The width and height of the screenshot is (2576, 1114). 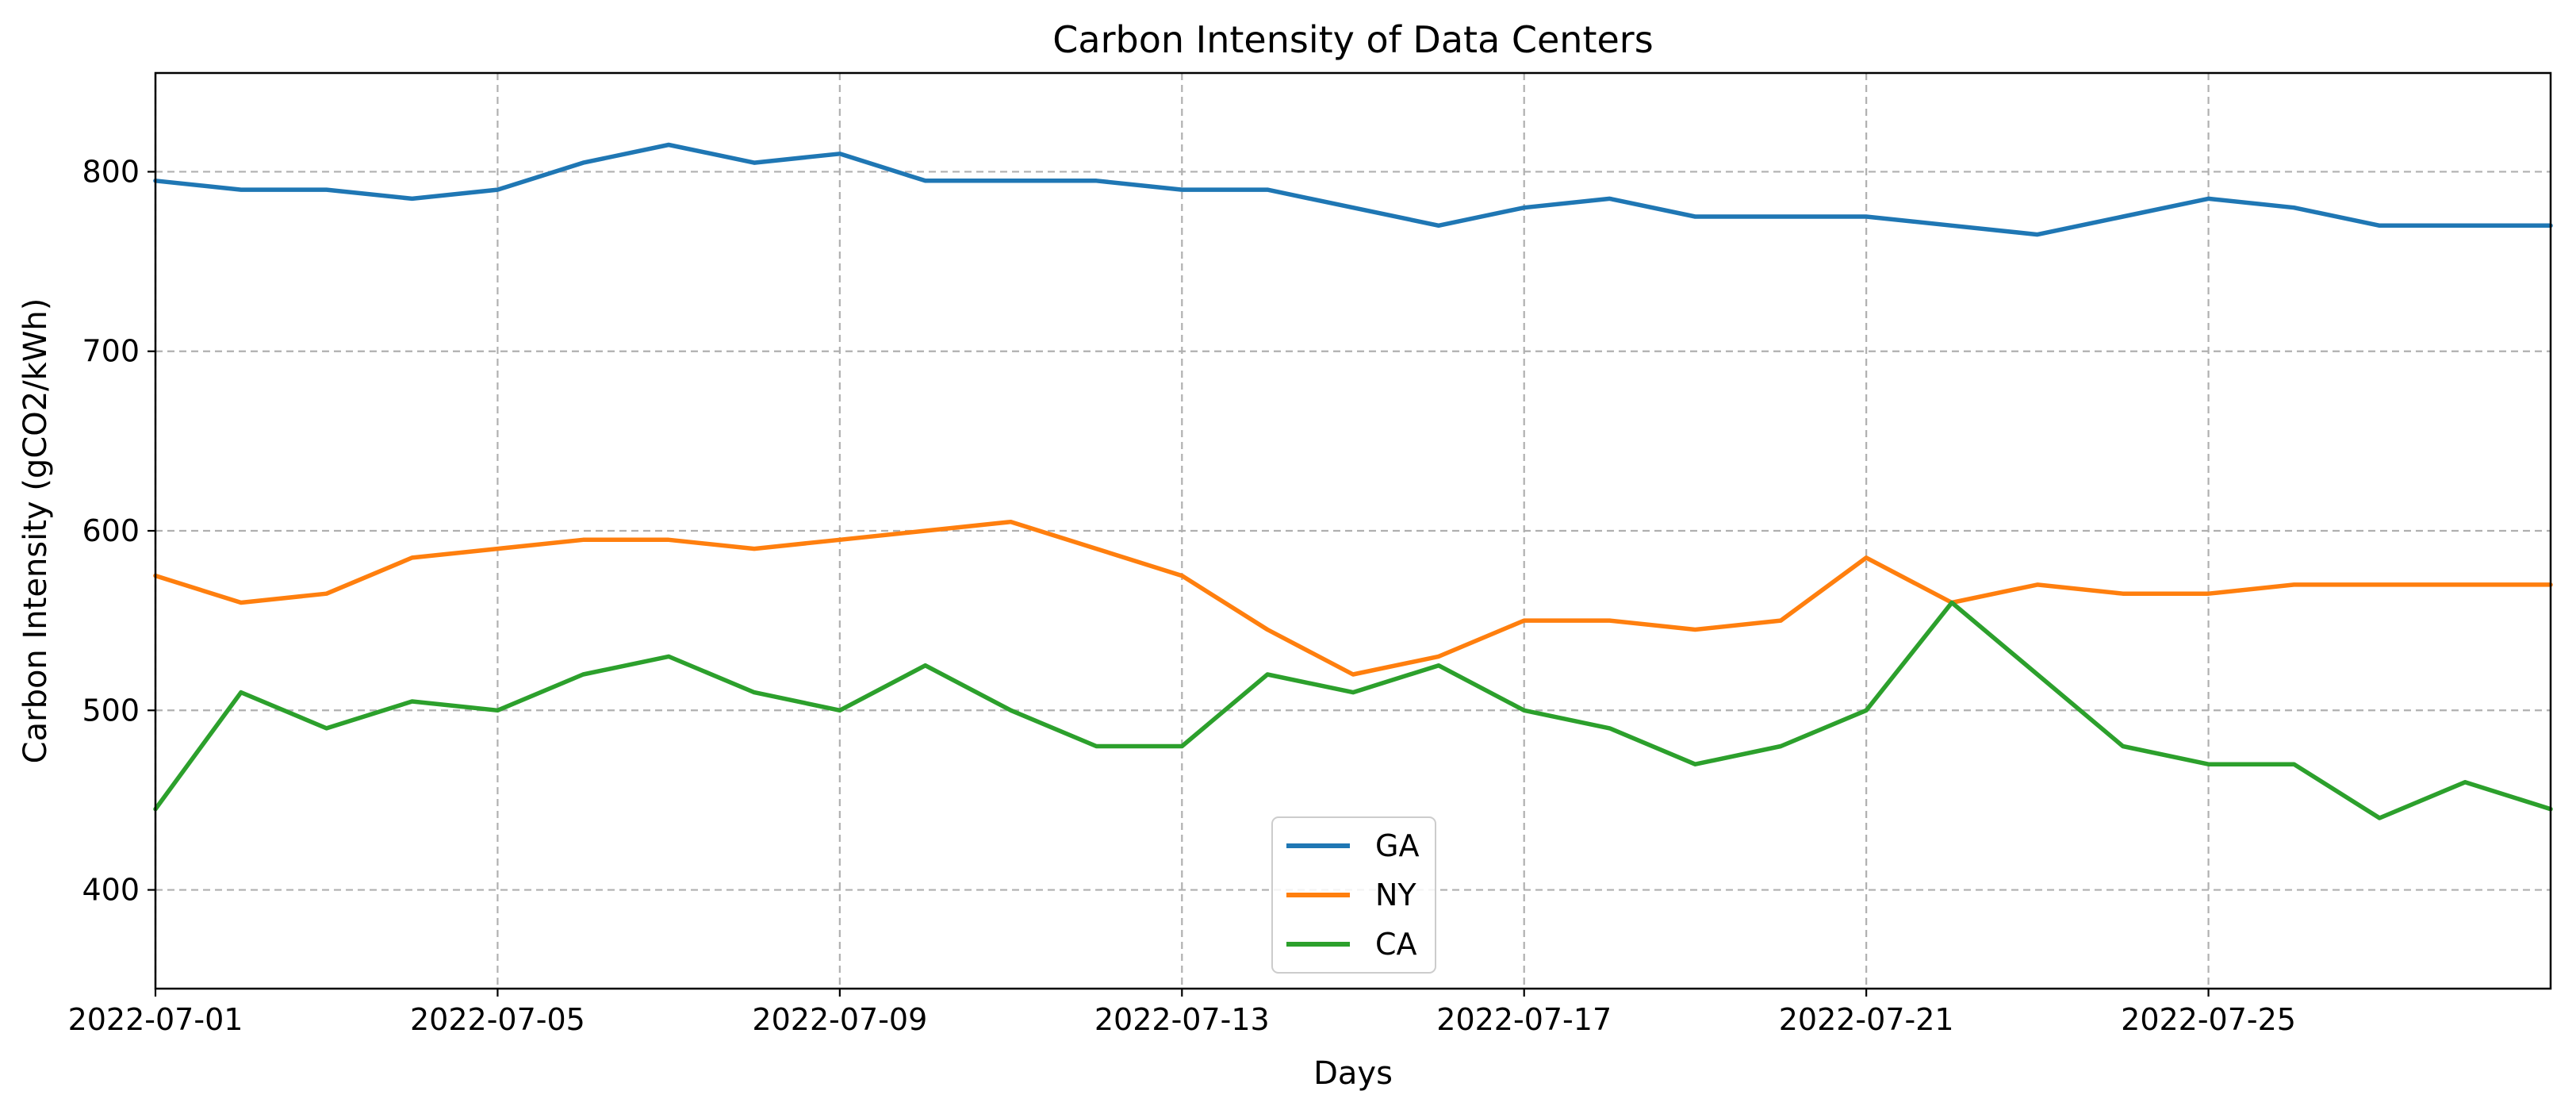 I want to click on y-tick-label: 700, so click(x=111, y=351).